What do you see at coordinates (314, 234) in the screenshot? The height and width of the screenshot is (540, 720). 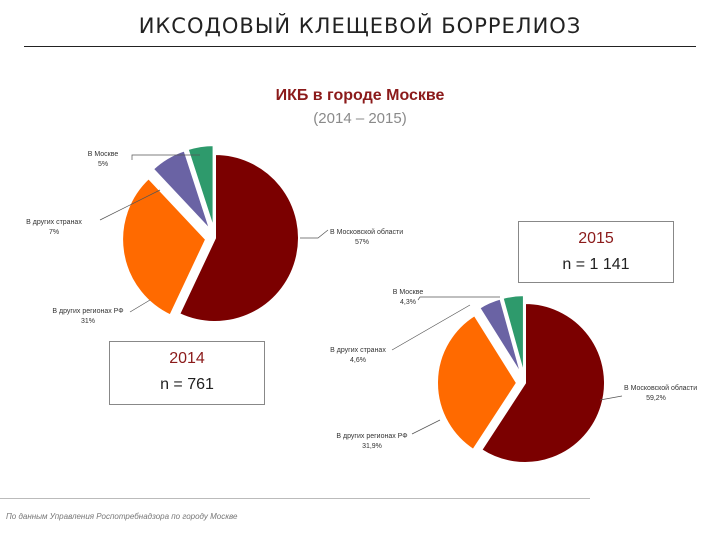 I see `leader-line-2014-moscow-region` at bounding box center [314, 234].